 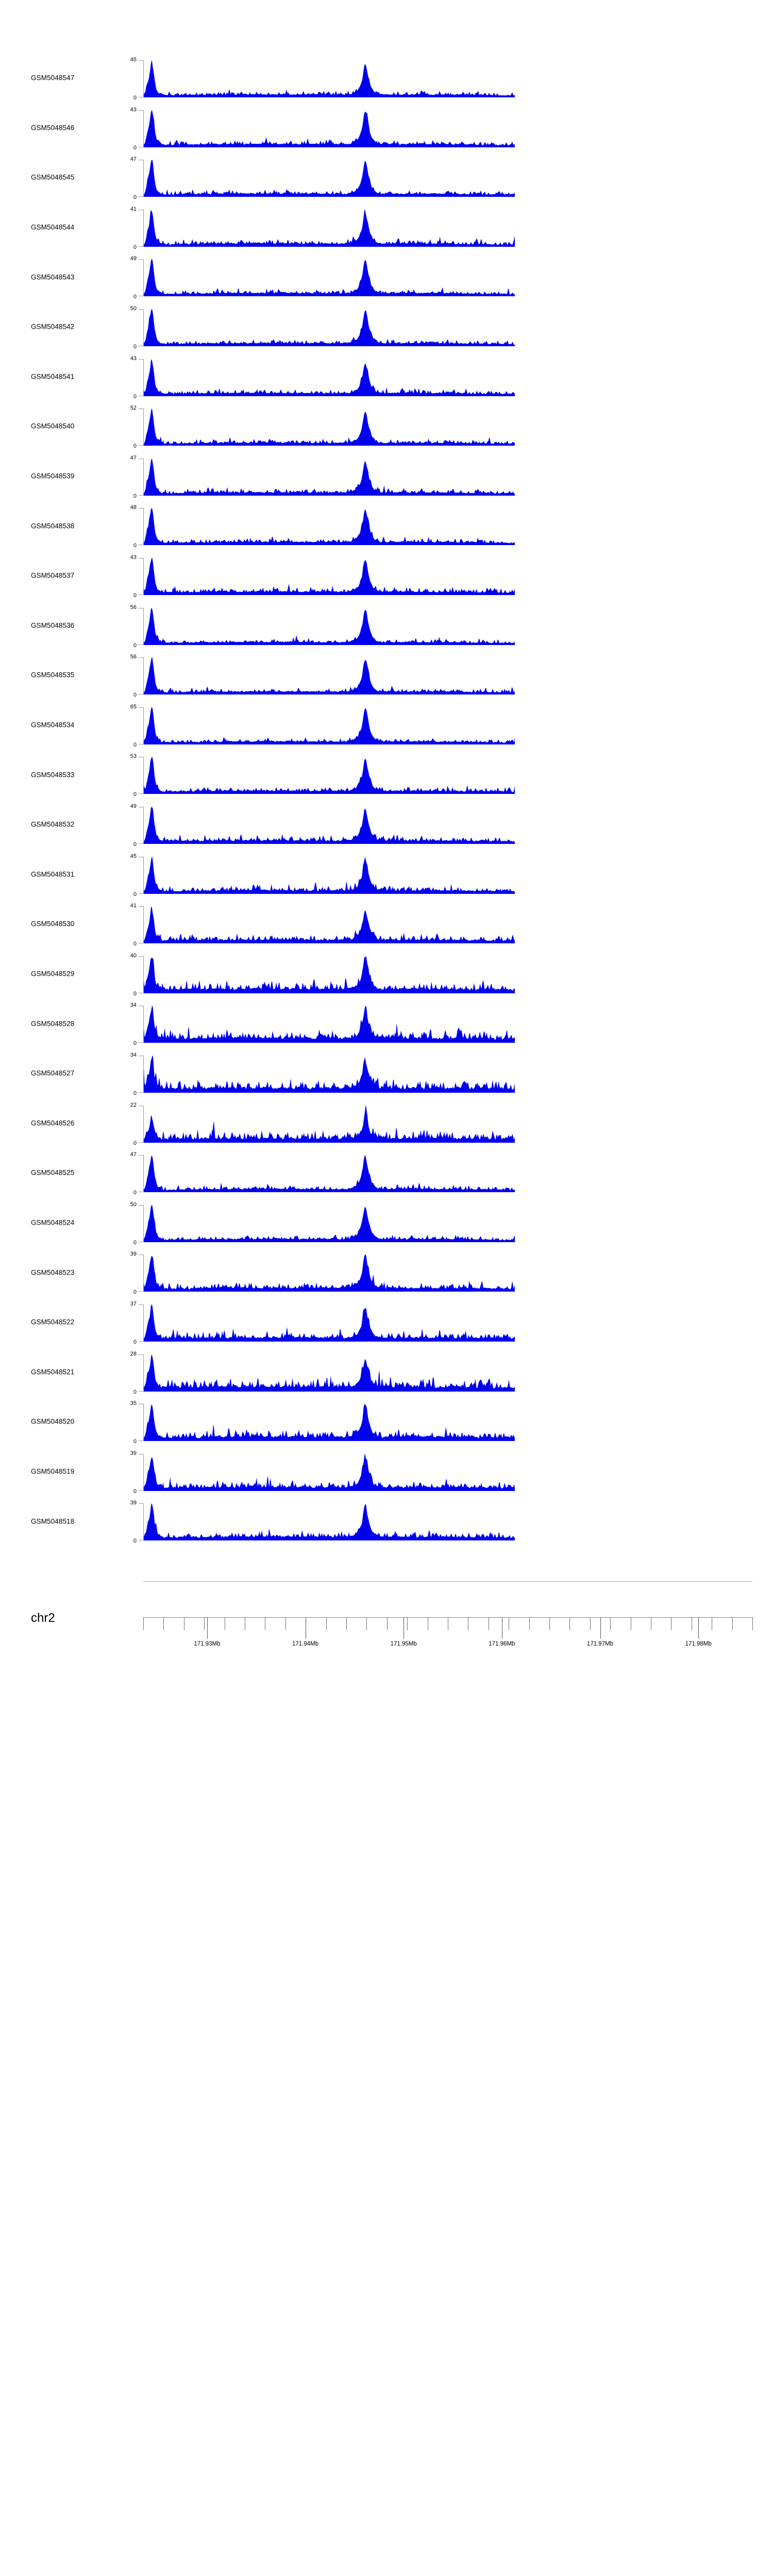 What do you see at coordinates (53, 78) in the screenshot?
I see `track-label: GSM5048547` at bounding box center [53, 78].